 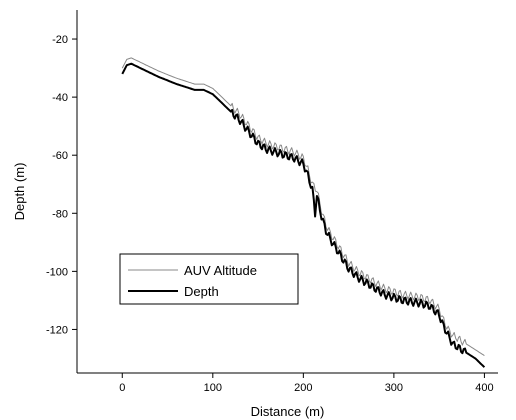 I want to click on legend: AUV Altitude Depth, so click(x=209, y=279).